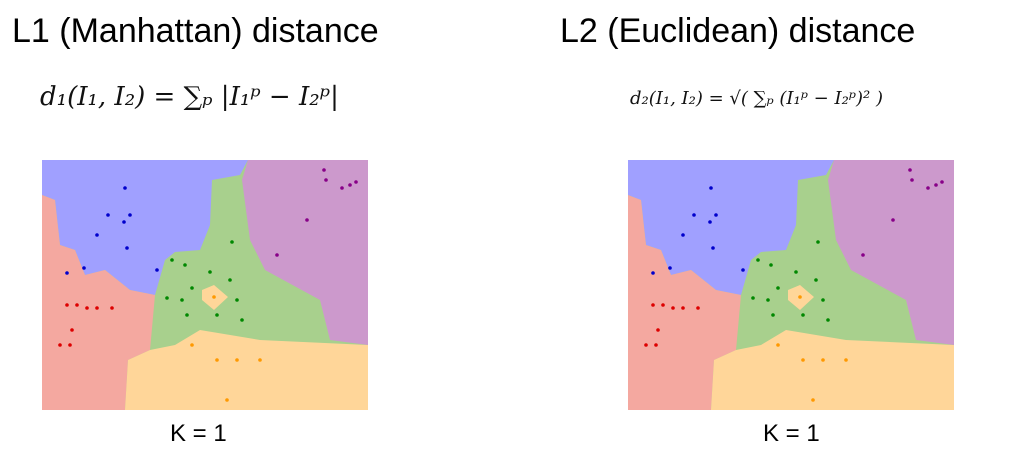 The width and height of the screenshot is (1024, 454). Describe the element at coordinates (756, 98) in the screenshot. I see `formula: d₂(I₁, I₂) = √( ∑ₚ (I₁ᵖ − I₂ᵖ)² )` at that location.